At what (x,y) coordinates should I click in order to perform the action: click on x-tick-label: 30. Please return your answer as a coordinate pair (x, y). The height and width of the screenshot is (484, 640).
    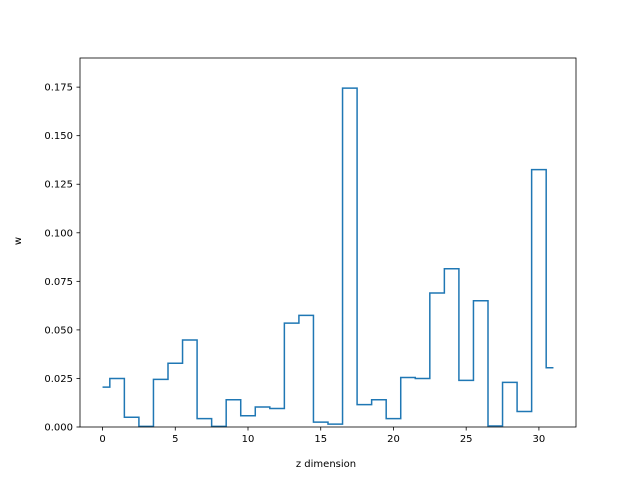
    Looking at the image, I should click on (539, 439).